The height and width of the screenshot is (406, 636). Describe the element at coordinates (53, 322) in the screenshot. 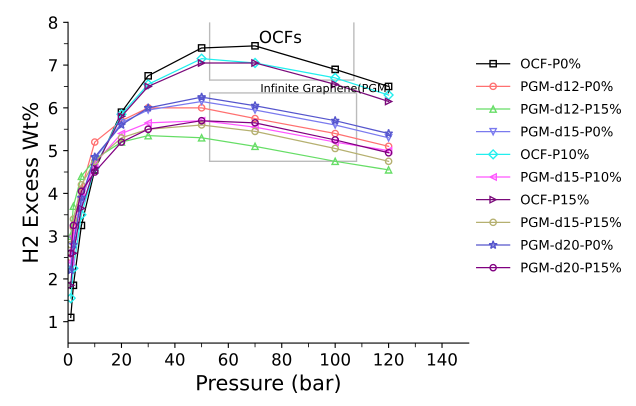

I see `y-tick-label: 1` at that location.